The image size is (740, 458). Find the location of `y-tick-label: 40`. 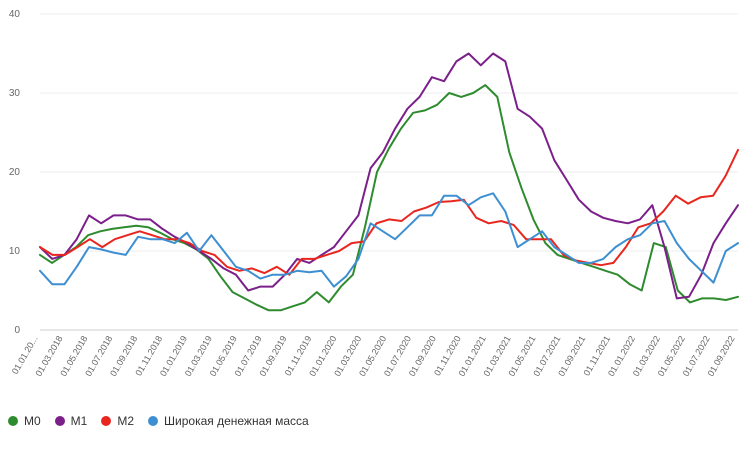

y-tick-label: 40 is located at coordinates (15, 14).